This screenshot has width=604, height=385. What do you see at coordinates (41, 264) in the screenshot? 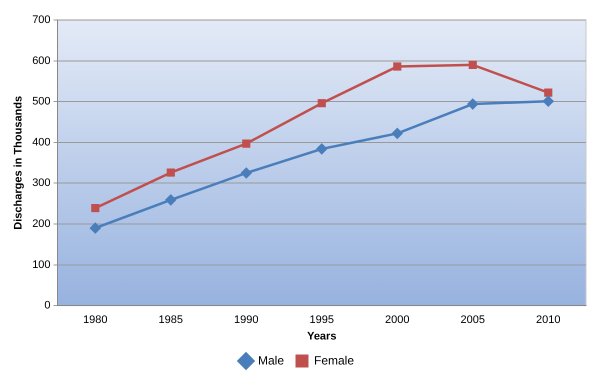
I see `y-tick-label: 100` at bounding box center [41, 264].